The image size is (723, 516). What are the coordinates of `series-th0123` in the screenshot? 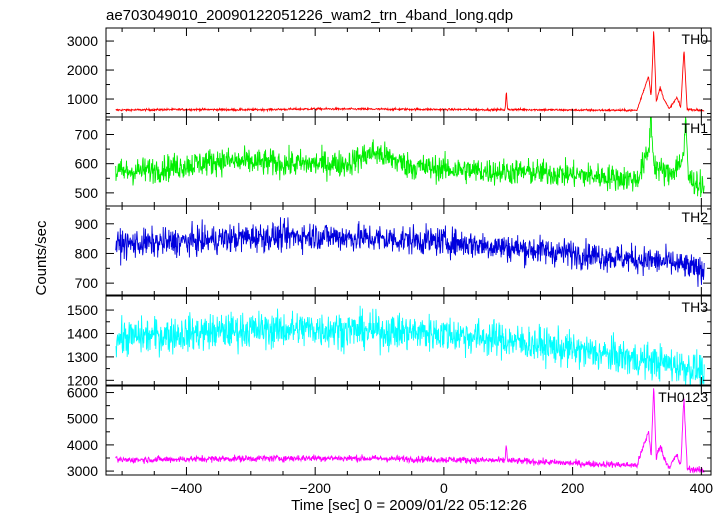 It's located at (410, 431).